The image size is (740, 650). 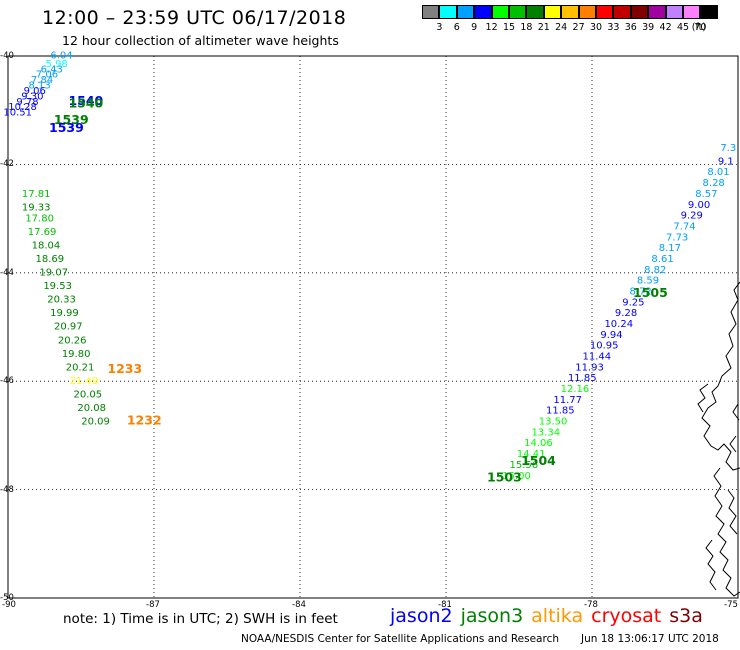 I want to click on pass-time-label: 1503, so click(x=504, y=476).